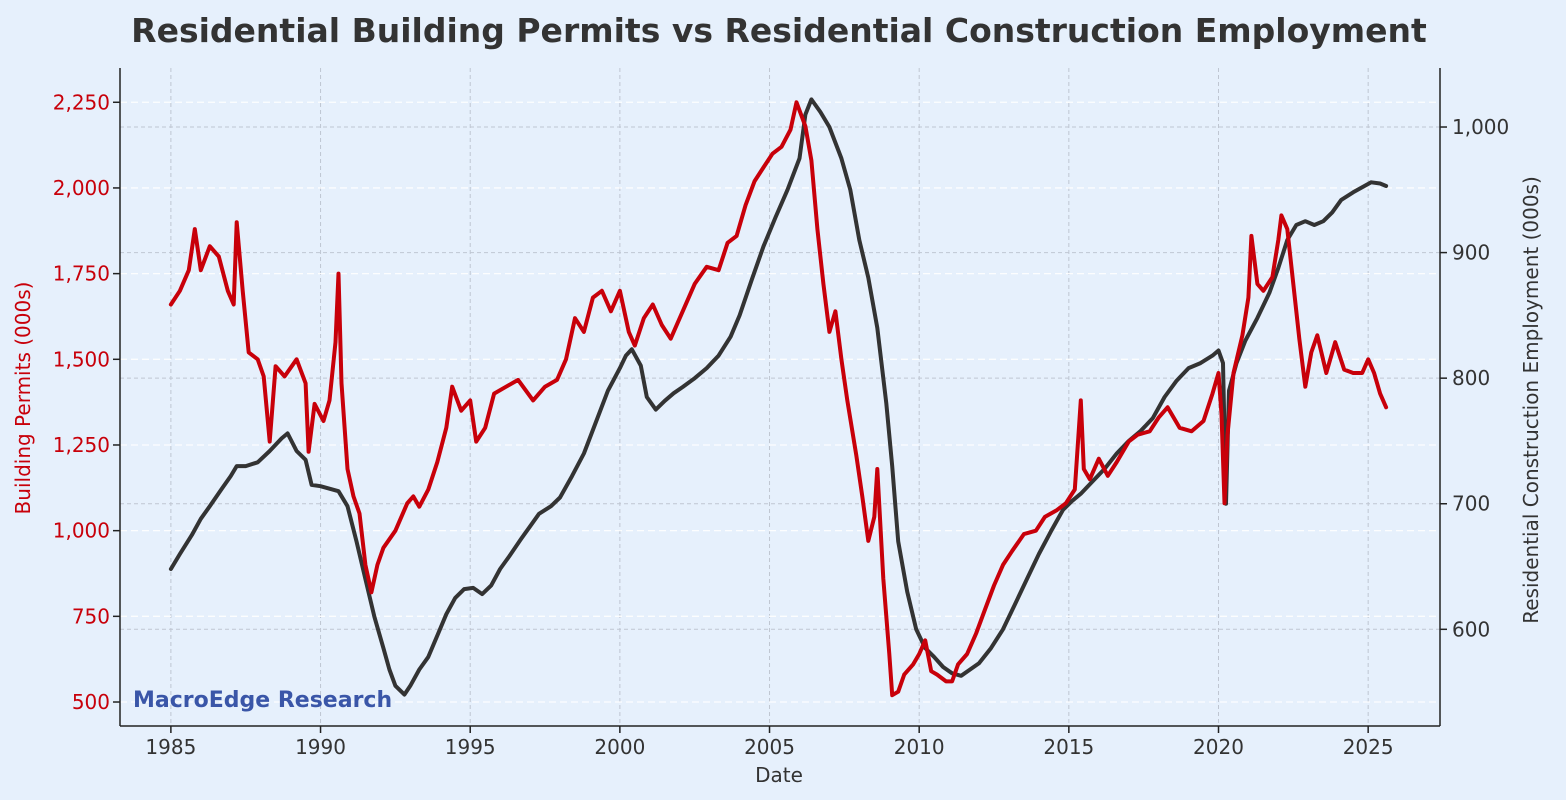 The image size is (1566, 800). Describe the element at coordinates (170, 747) in the screenshot. I see `x-tick-label: 1985` at that location.